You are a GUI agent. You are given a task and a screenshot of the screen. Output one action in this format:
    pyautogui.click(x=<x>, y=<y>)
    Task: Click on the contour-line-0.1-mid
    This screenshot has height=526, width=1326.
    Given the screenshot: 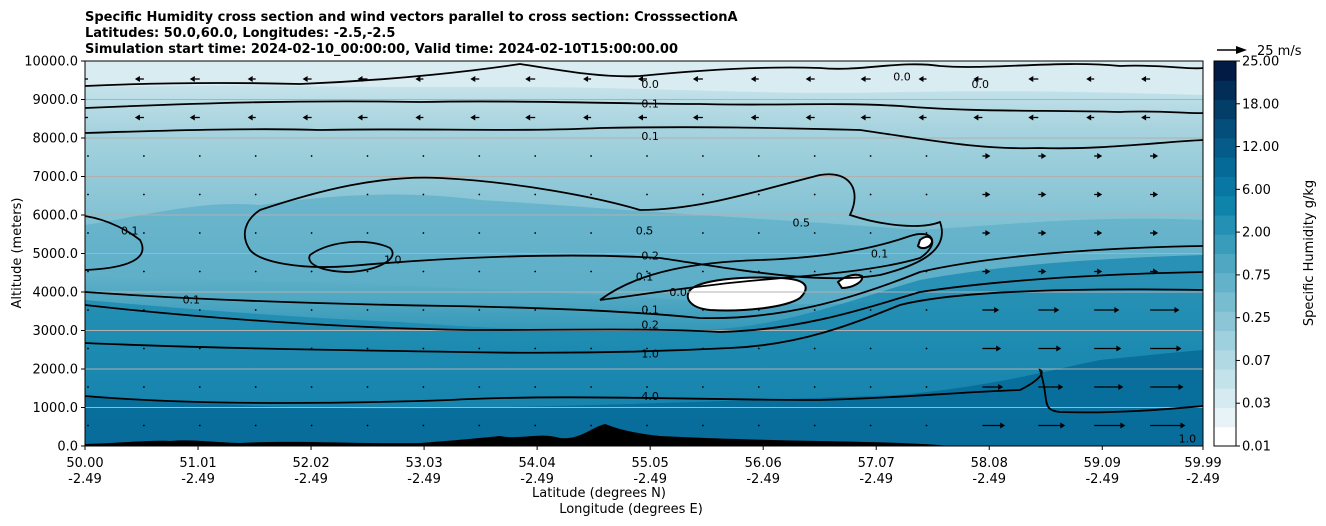 What is the action you would take?
    pyautogui.click(x=644, y=138)
    